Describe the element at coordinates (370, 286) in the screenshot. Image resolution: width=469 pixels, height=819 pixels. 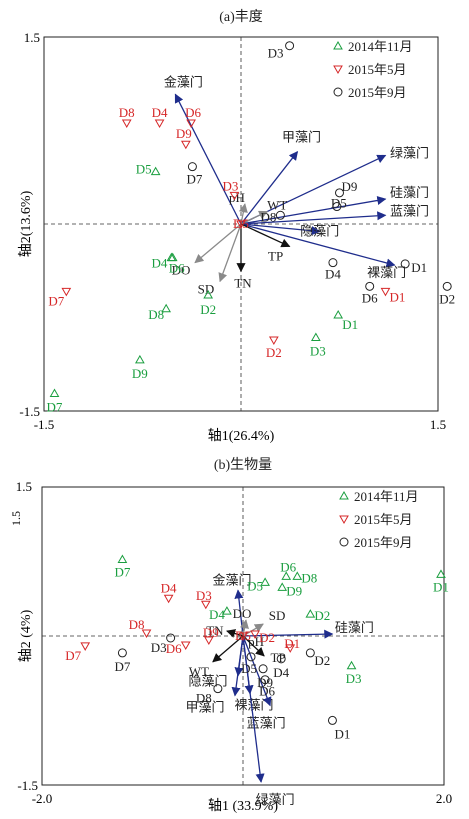
I see `point-sep2015-D6` at that location.